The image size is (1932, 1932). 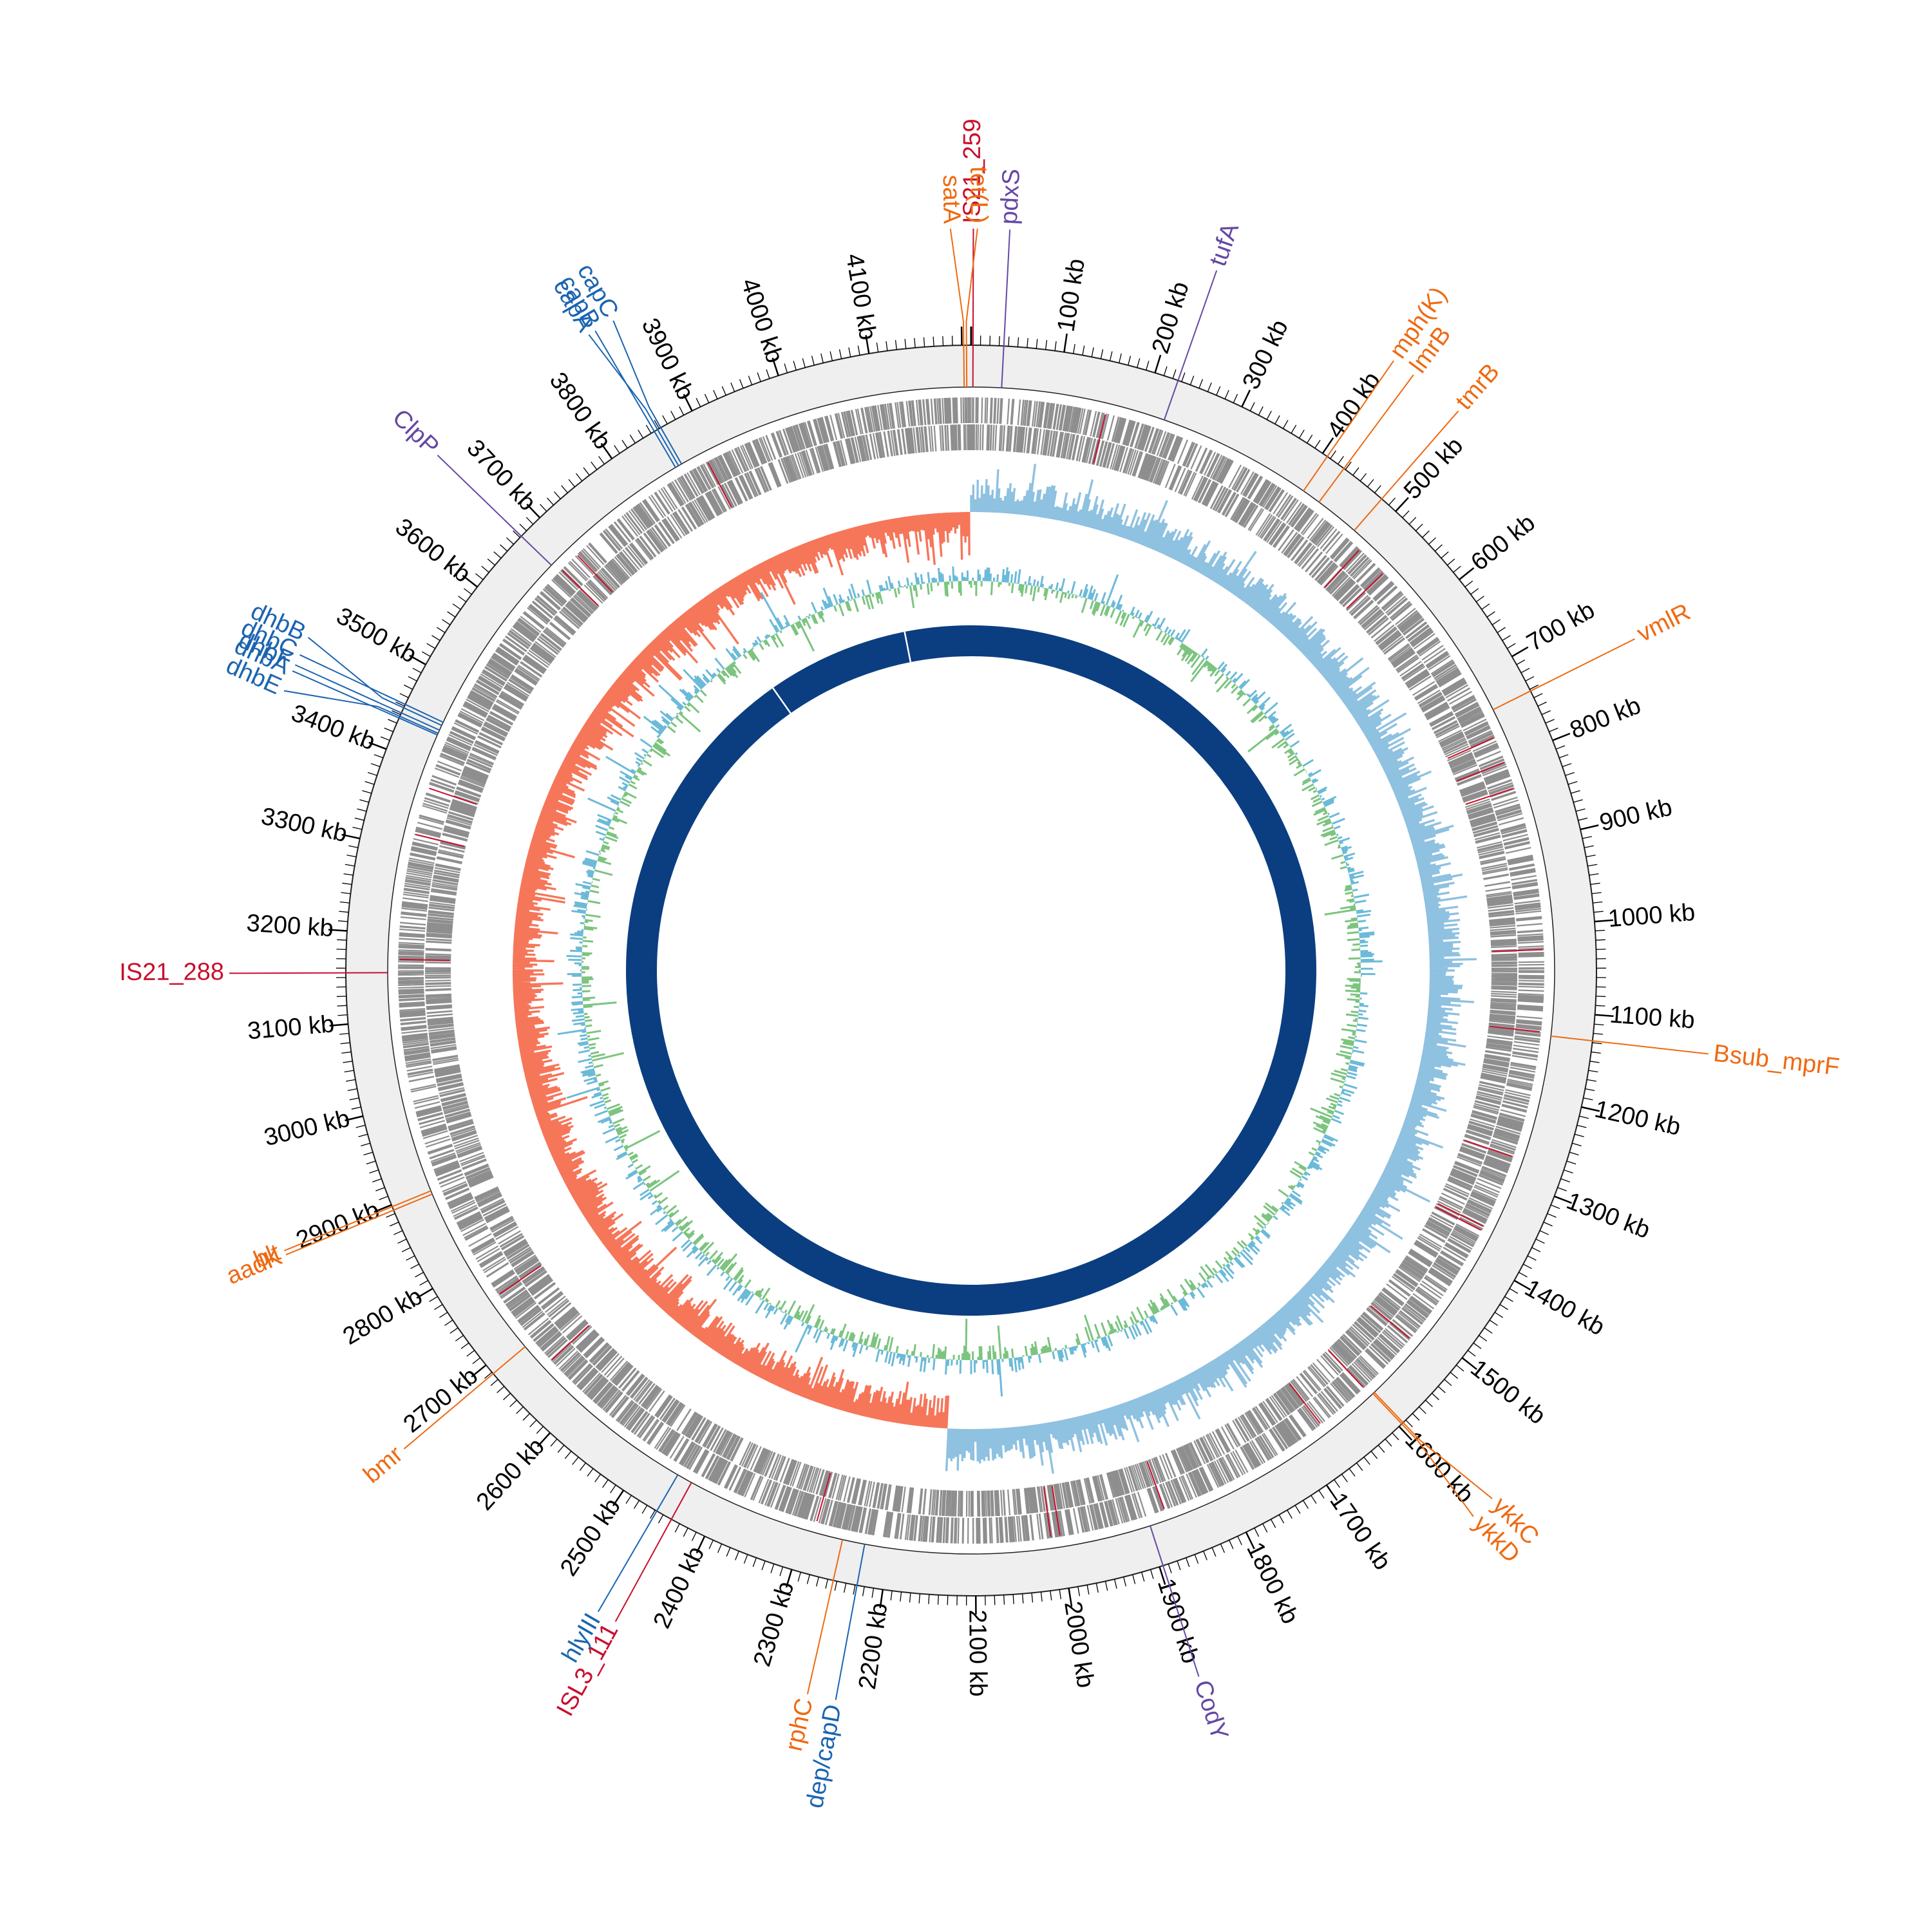 I want to click on tick-label: 800 kb, so click(x=1605, y=718).